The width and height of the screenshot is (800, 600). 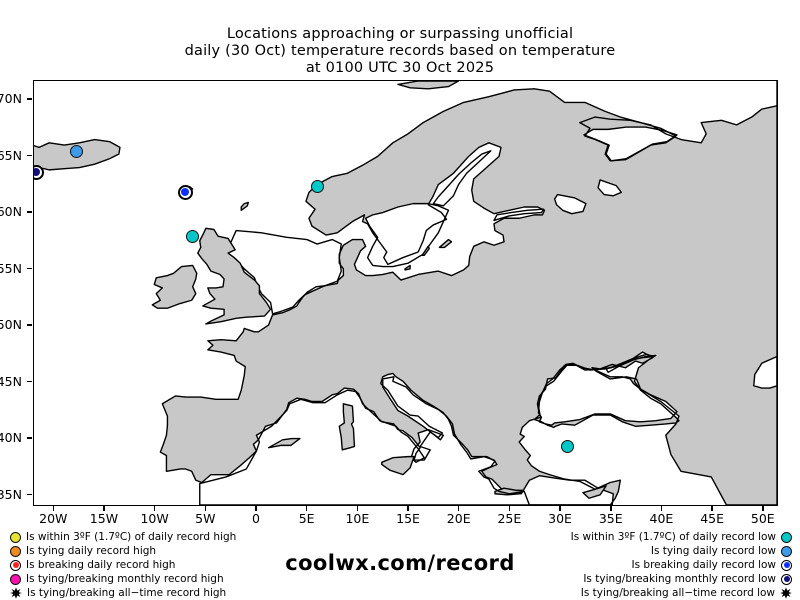 What do you see at coordinates (76, 151) in the screenshot?
I see `station-nw-iceland` at bounding box center [76, 151].